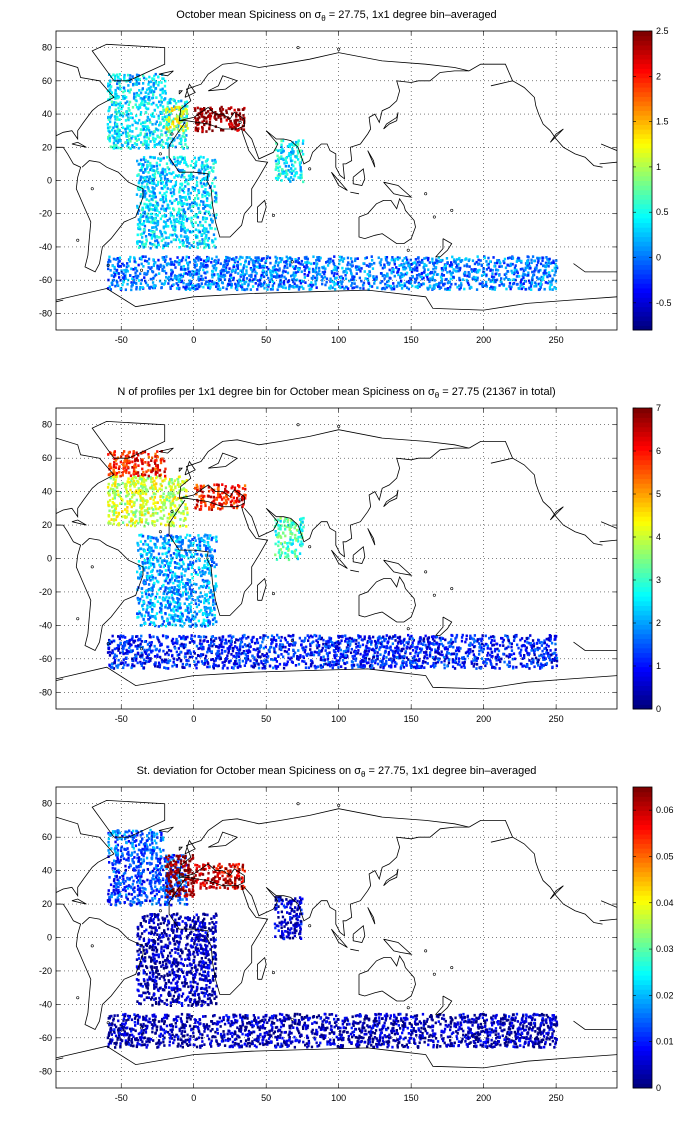 Image resolution: width=696 pixels, height=1140 pixels. What do you see at coordinates (128, 62) in the screenshot?
I see `coastline` at bounding box center [128, 62].